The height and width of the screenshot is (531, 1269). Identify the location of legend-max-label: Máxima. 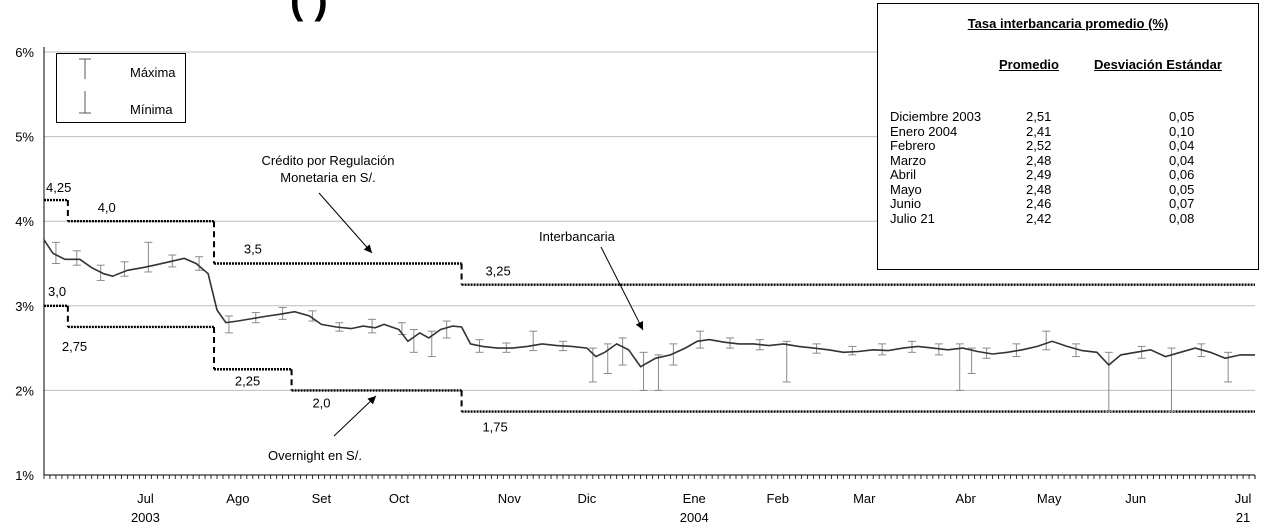
(153, 72).